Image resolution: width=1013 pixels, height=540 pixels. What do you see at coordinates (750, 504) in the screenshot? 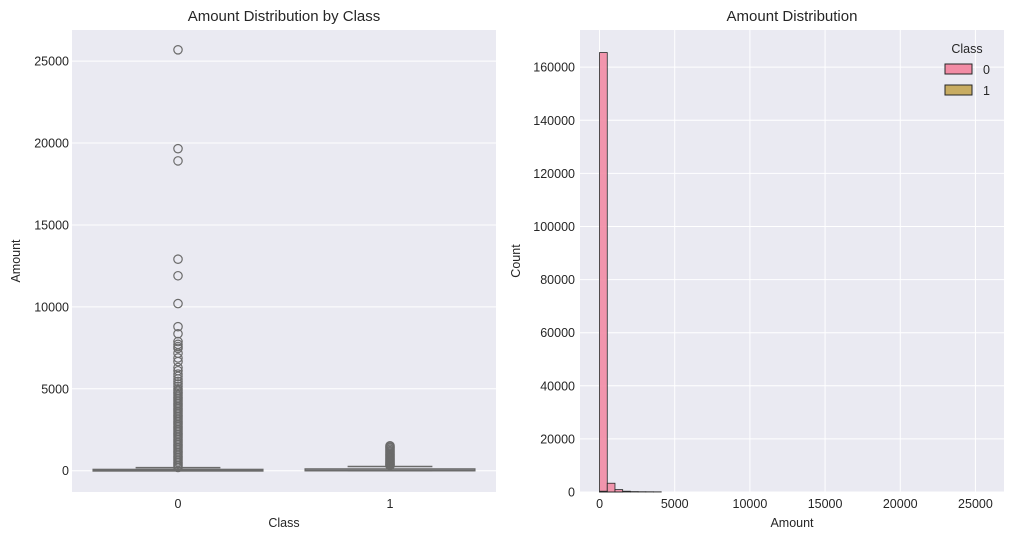
I see `hist-xtick-label: 10000` at bounding box center [750, 504].